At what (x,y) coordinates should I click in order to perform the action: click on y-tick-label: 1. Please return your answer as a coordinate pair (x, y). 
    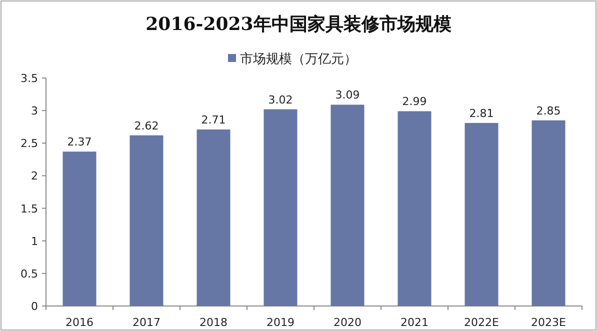
    Looking at the image, I should click on (34, 241).